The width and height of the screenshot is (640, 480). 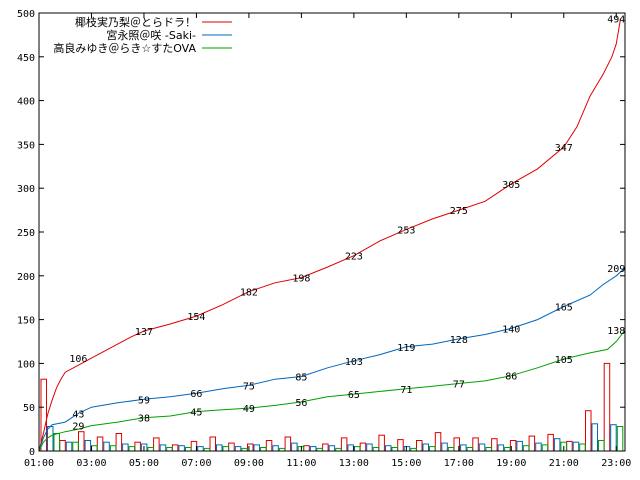 What do you see at coordinates (26, 145) in the screenshot?
I see `y-tick-label: 350` at bounding box center [26, 145].